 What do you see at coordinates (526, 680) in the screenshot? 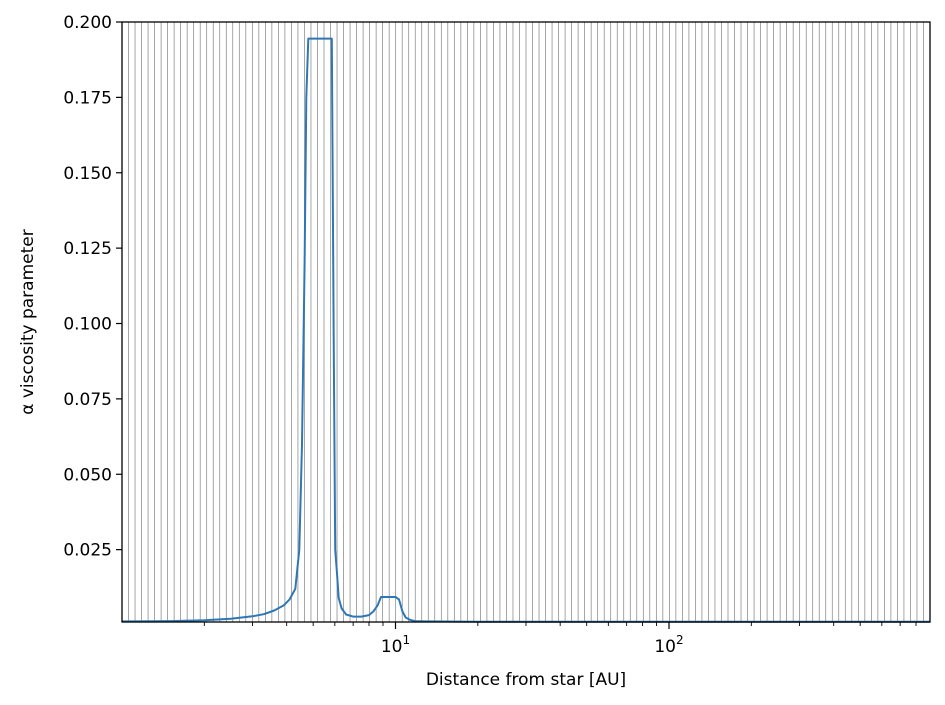
I see `x-axis-label: Distance from star [AU]` at bounding box center [526, 680].